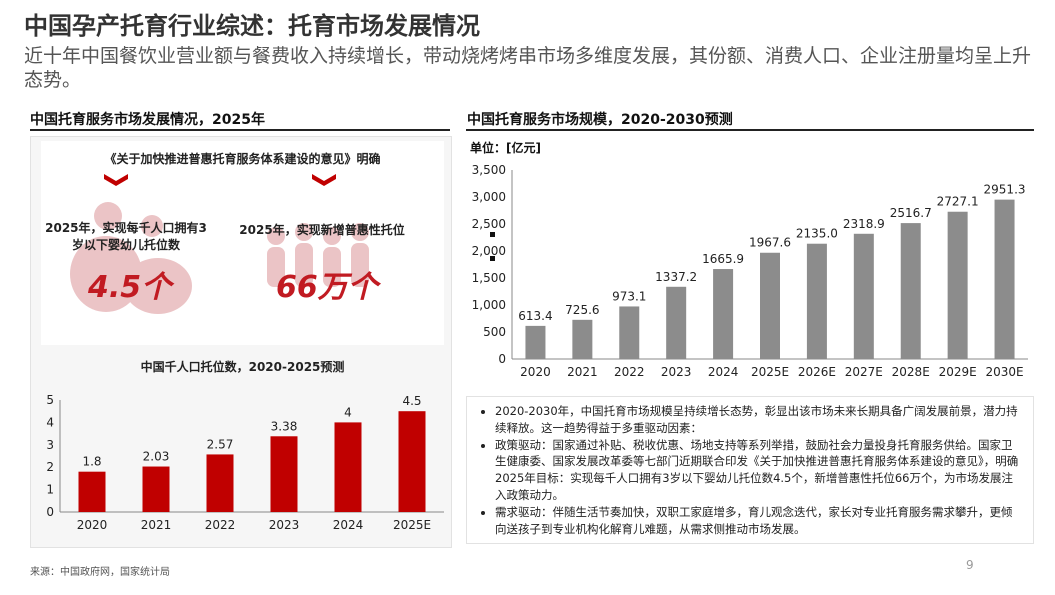 The width and height of the screenshot is (1055, 595). Describe the element at coordinates (489, 224) in the screenshot. I see `y-tick-label: 2,500` at that location.